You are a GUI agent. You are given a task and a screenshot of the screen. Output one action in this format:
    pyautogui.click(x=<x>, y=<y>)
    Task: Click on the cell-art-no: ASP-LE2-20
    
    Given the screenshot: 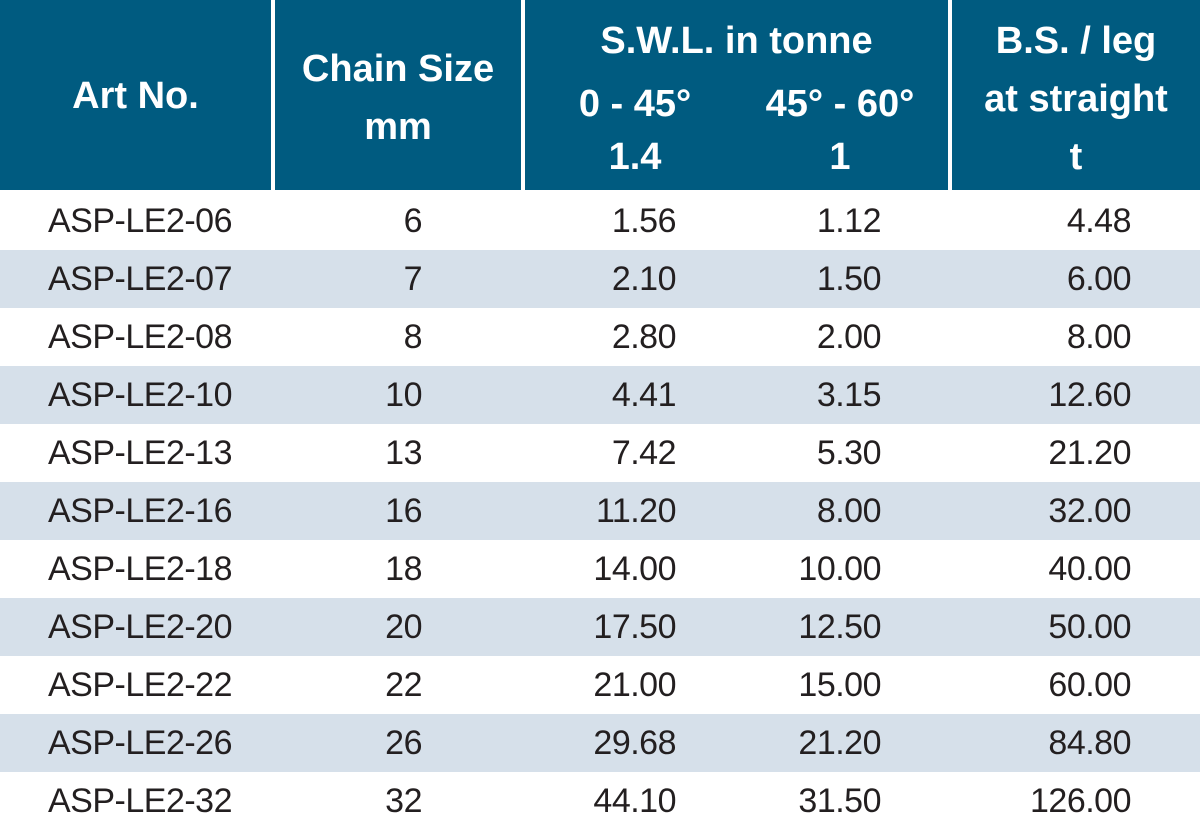 What is the action you would take?
    pyautogui.click(x=140, y=627)
    